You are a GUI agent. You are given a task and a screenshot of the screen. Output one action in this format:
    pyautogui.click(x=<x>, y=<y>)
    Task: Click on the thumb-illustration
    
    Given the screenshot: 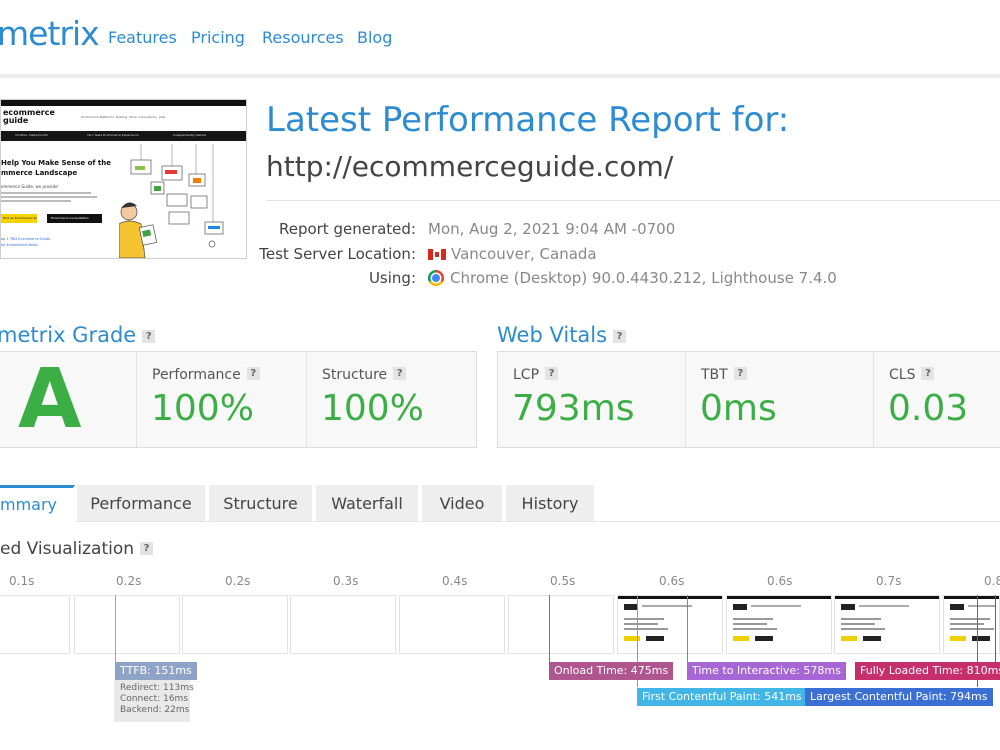 What is the action you would take?
    pyautogui.click(x=171, y=201)
    